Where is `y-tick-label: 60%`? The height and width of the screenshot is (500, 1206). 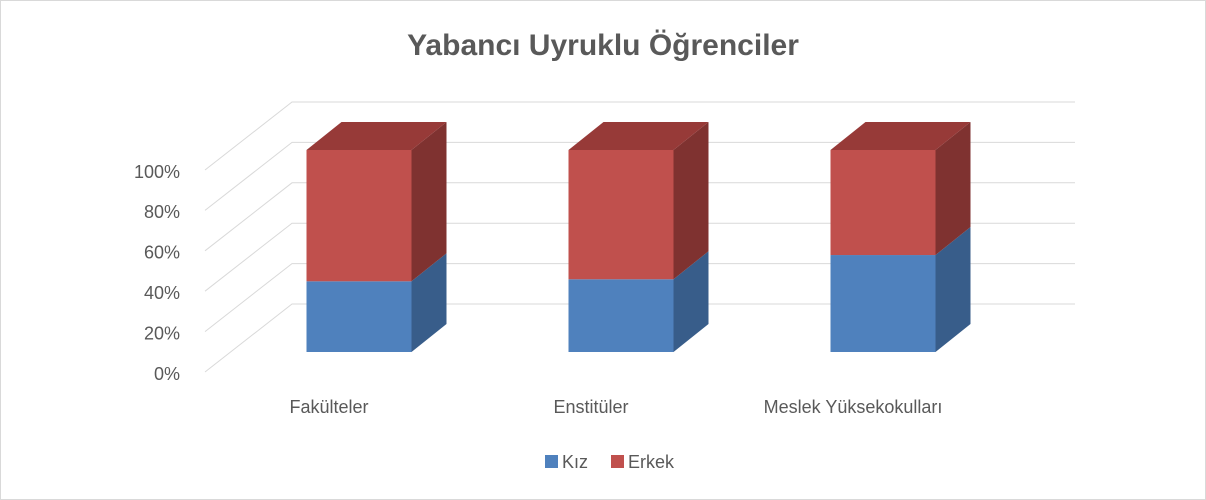 y-tick-label: 60% is located at coordinates (162, 253).